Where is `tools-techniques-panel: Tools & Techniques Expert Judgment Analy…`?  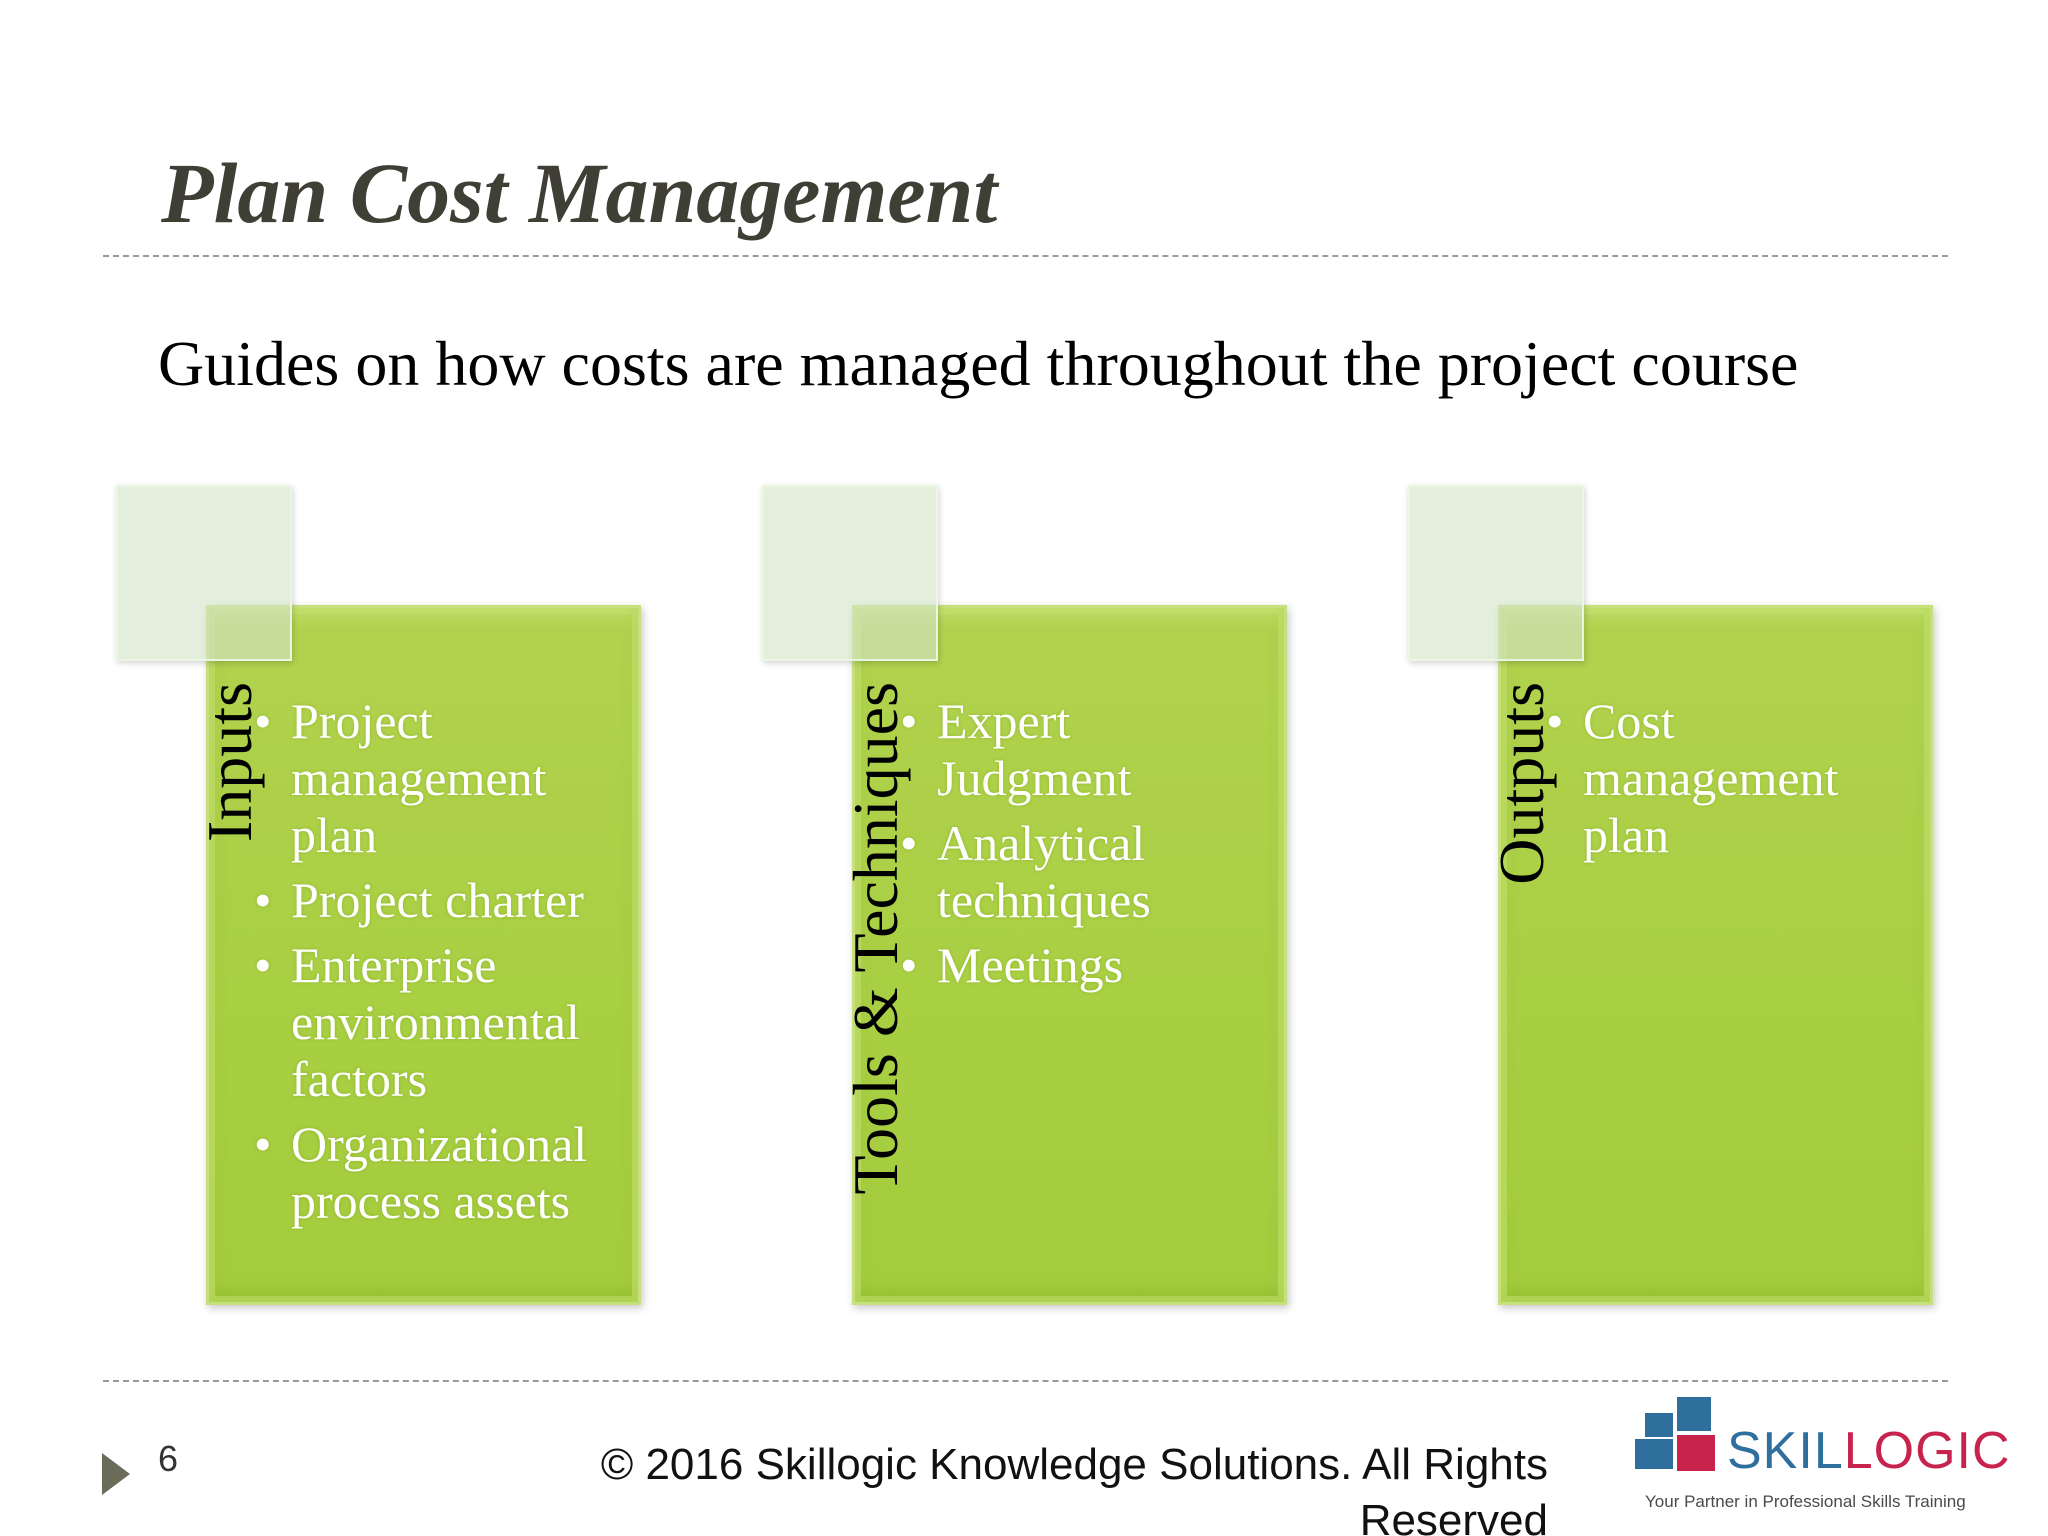 tools-techniques-panel: Tools & Techniques Expert Judgment Analy… is located at coordinates (1024, 897).